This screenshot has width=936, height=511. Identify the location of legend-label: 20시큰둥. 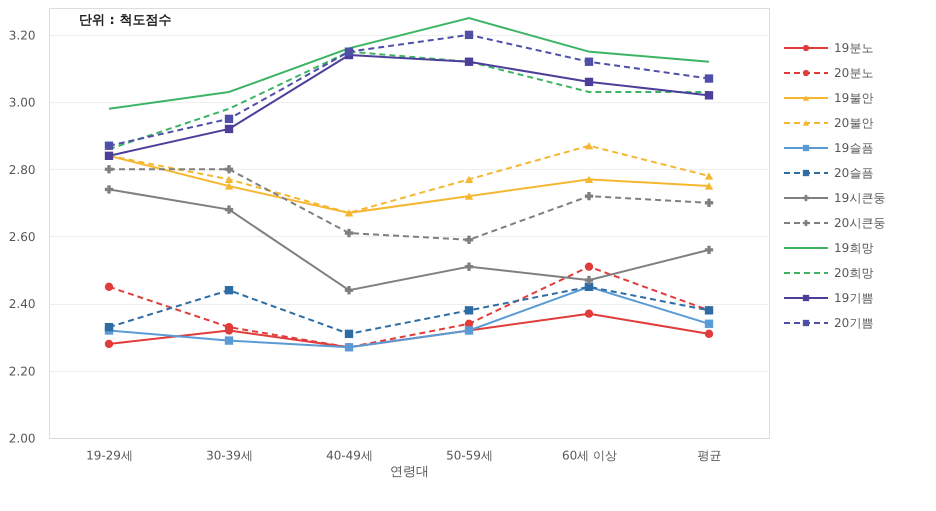
(860, 223).